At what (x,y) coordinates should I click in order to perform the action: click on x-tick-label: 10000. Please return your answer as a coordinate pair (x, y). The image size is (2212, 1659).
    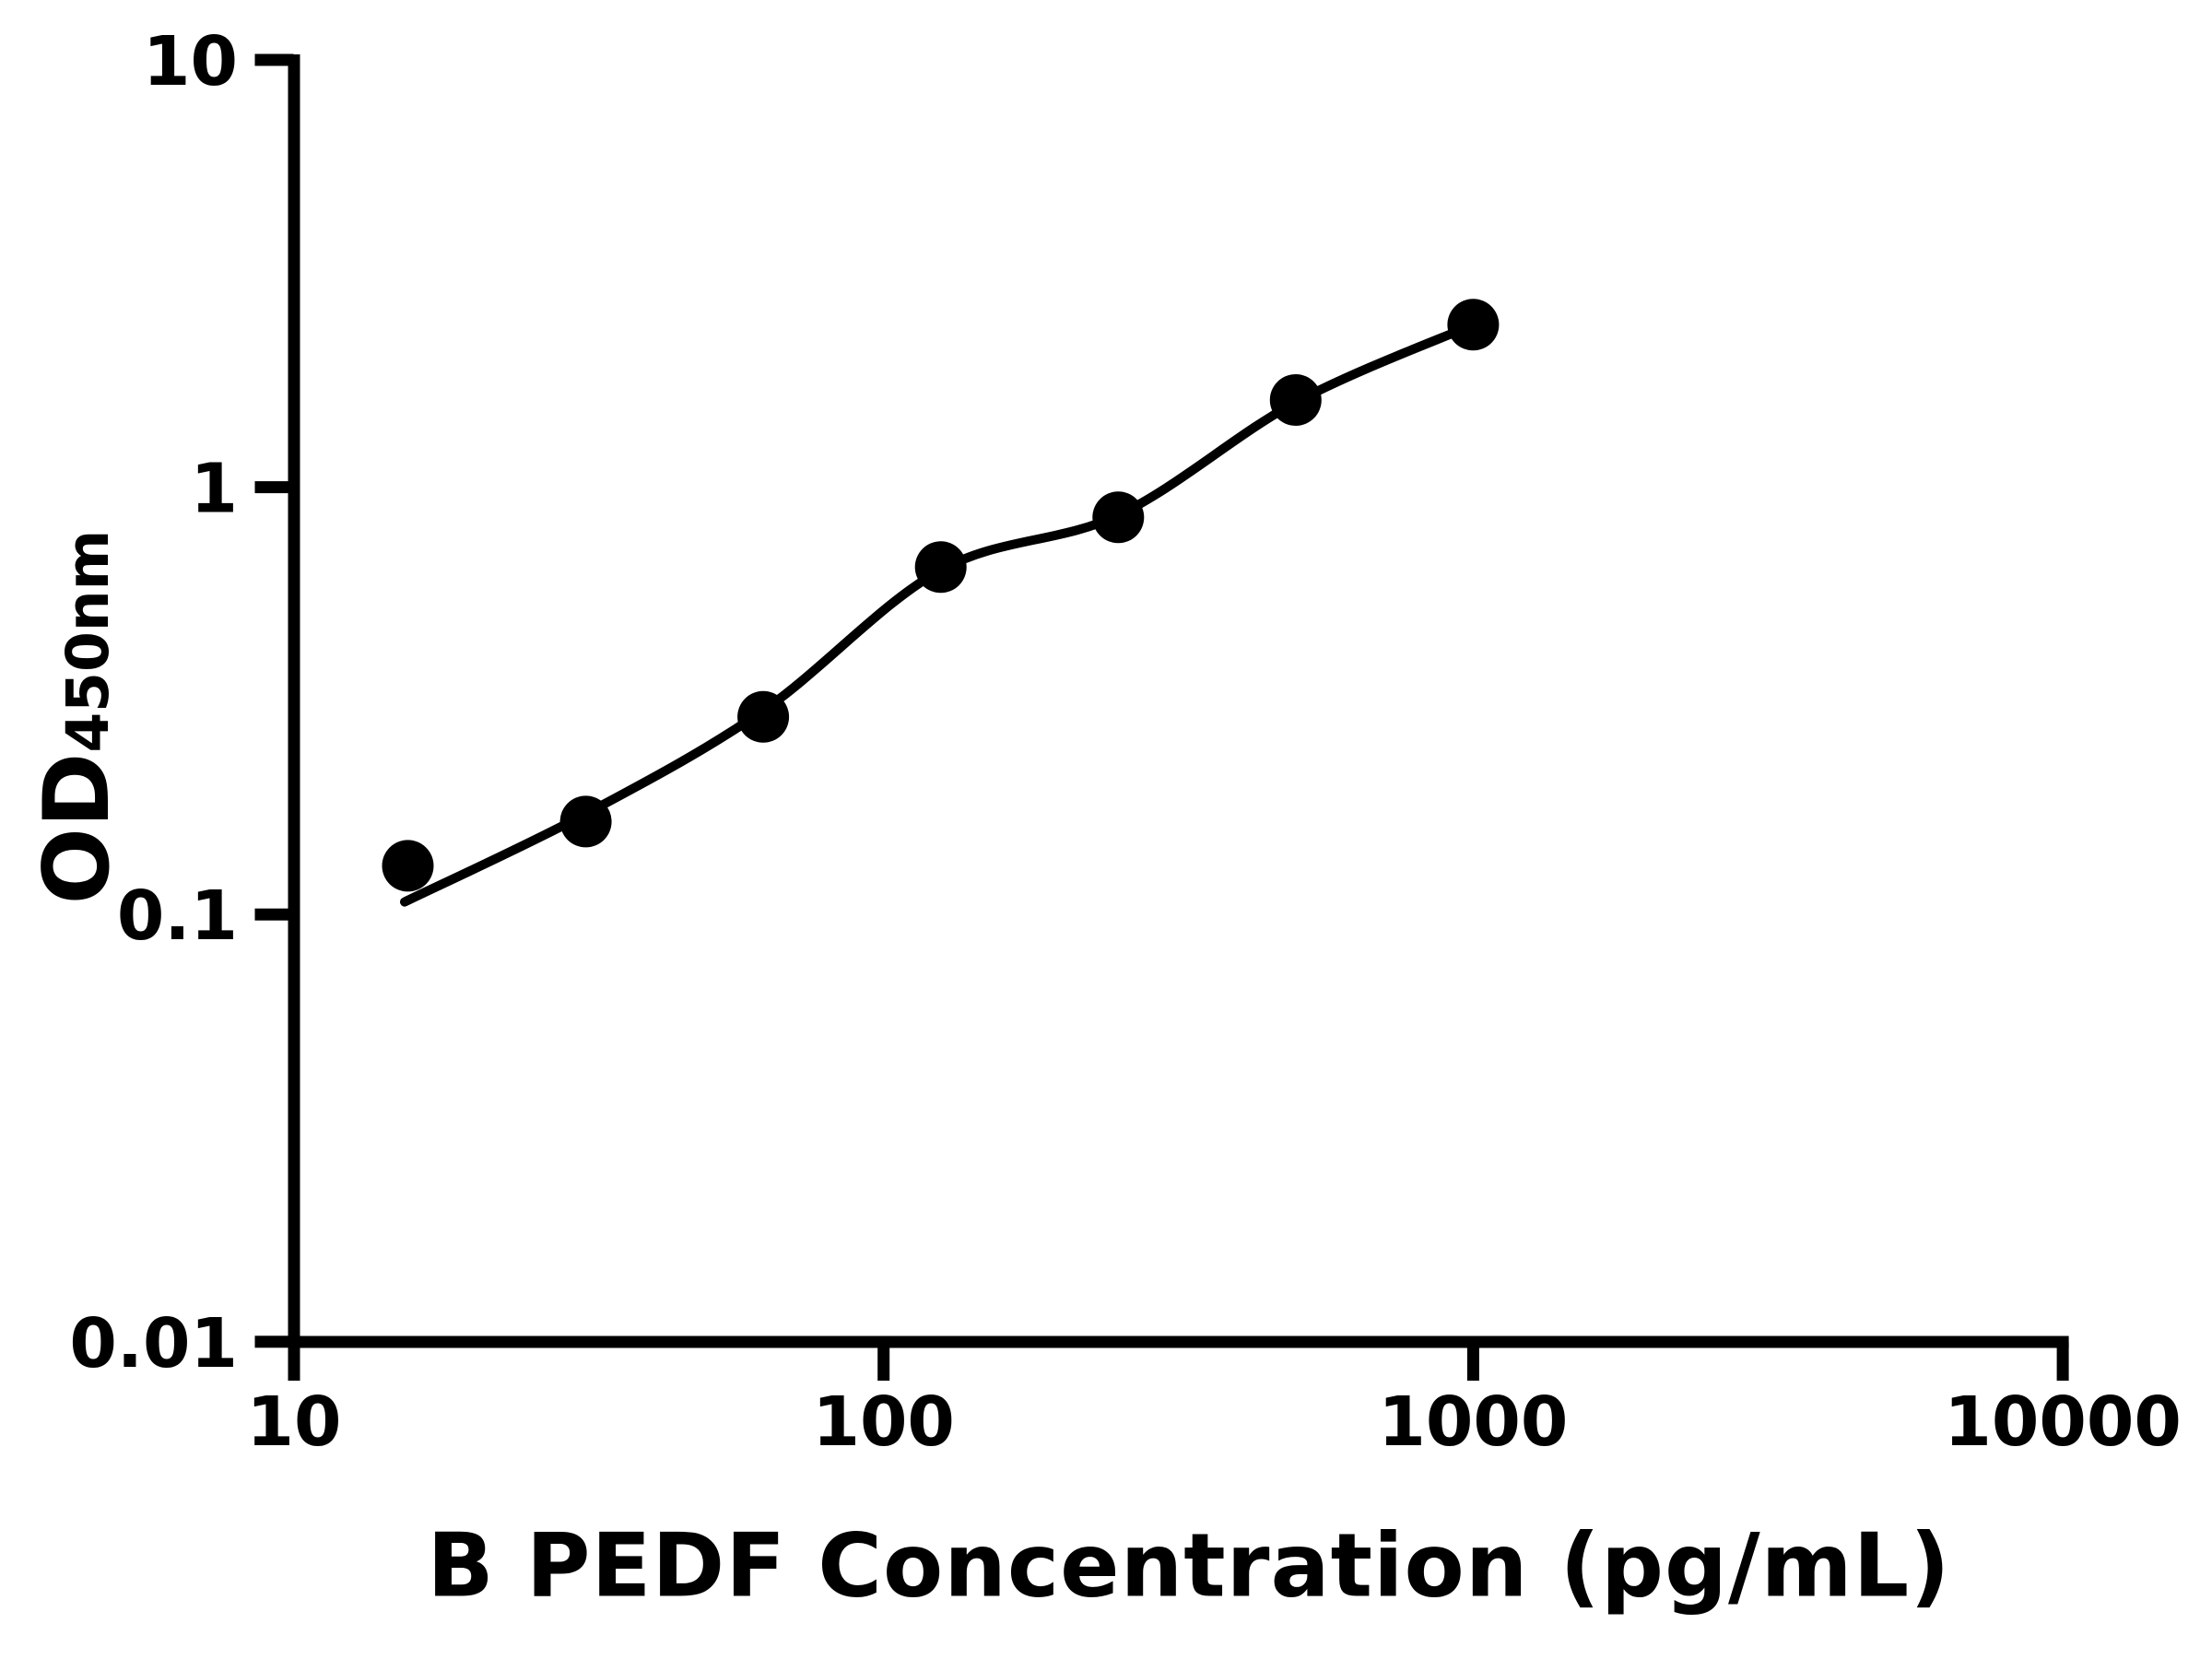
    Looking at the image, I should click on (2062, 1422).